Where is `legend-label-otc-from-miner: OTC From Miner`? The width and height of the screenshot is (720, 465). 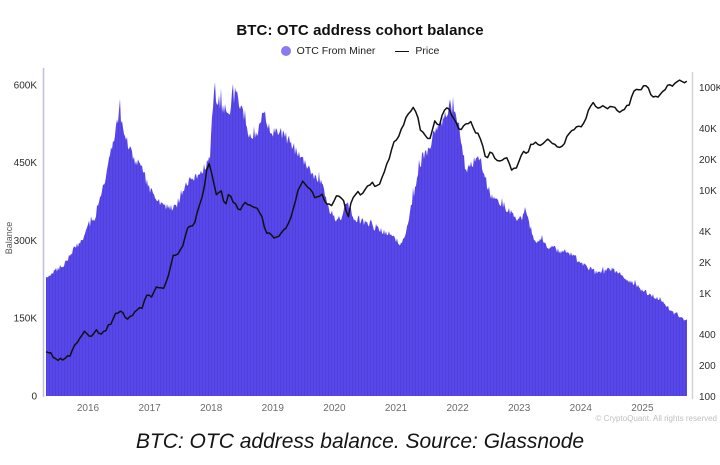 legend-label-otc-from-miner: OTC From Miner is located at coordinates (336, 51).